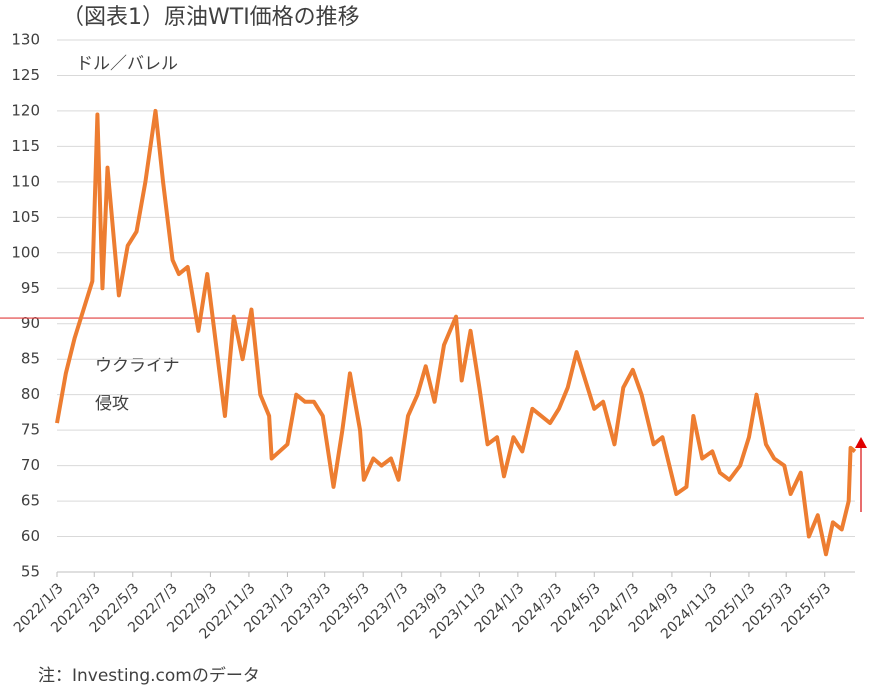  I want to click on y-tick-label: 95, so click(30, 288).